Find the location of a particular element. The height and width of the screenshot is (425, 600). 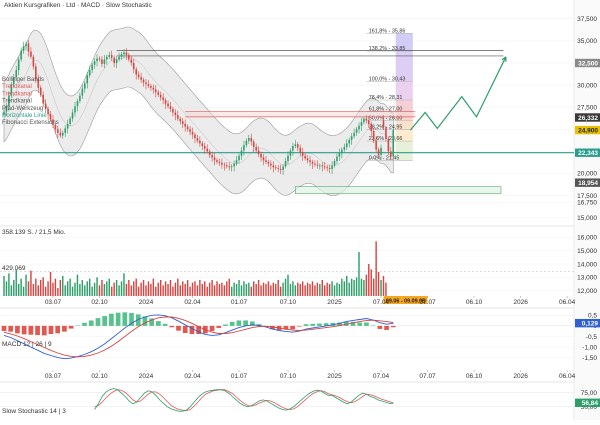

volume-ref-label: 429.069 is located at coordinates (14, 268).